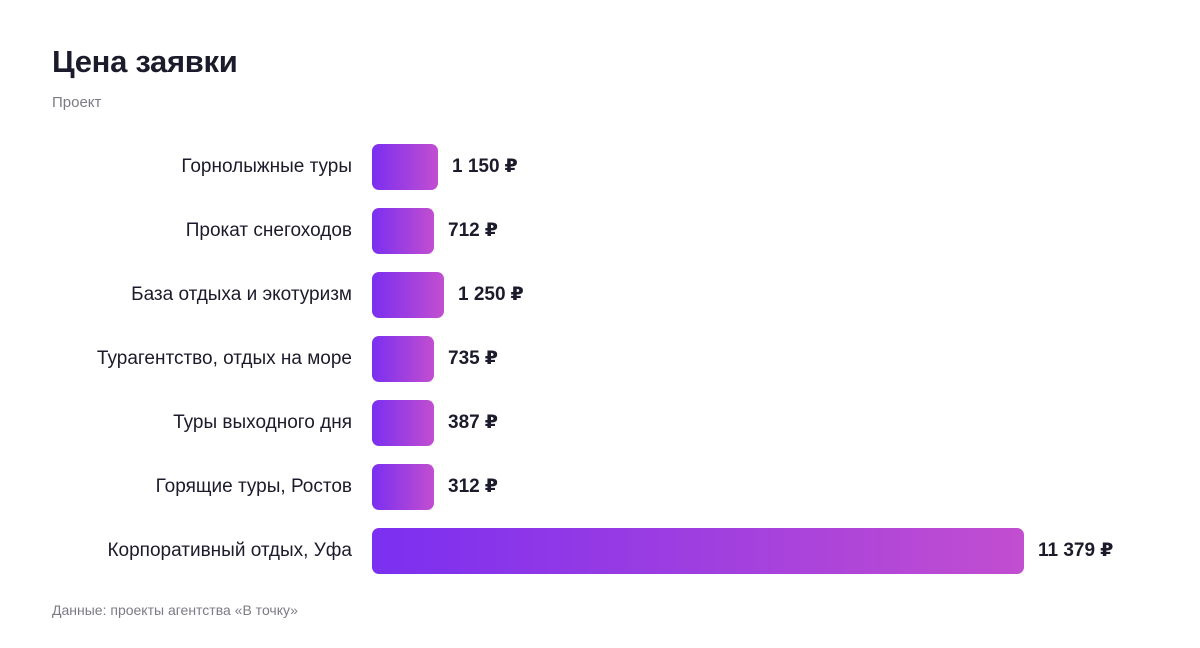 The image size is (1200, 648). Describe the element at coordinates (600, 231) in the screenshot. I see `bar-row: Прокат снегоходов 712 ₽` at that location.